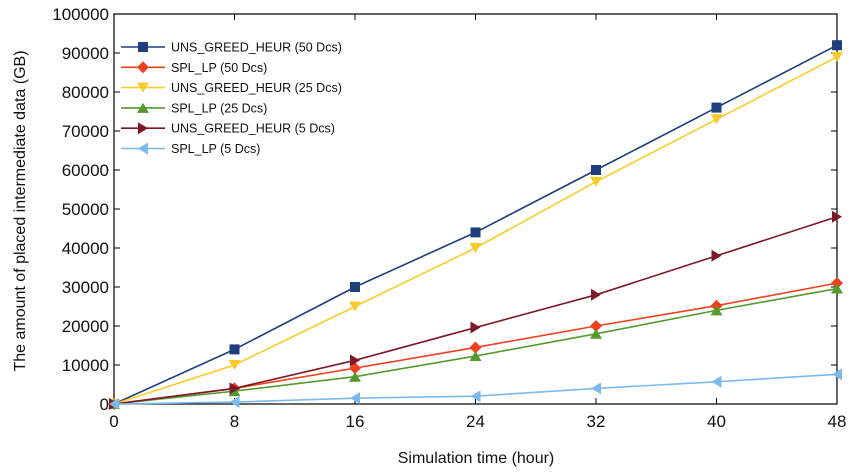 Image resolution: width=851 pixels, height=475 pixels. What do you see at coordinates (85, 326) in the screenshot?
I see `y-tick-label: 20000` at bounding box center [85, 326].